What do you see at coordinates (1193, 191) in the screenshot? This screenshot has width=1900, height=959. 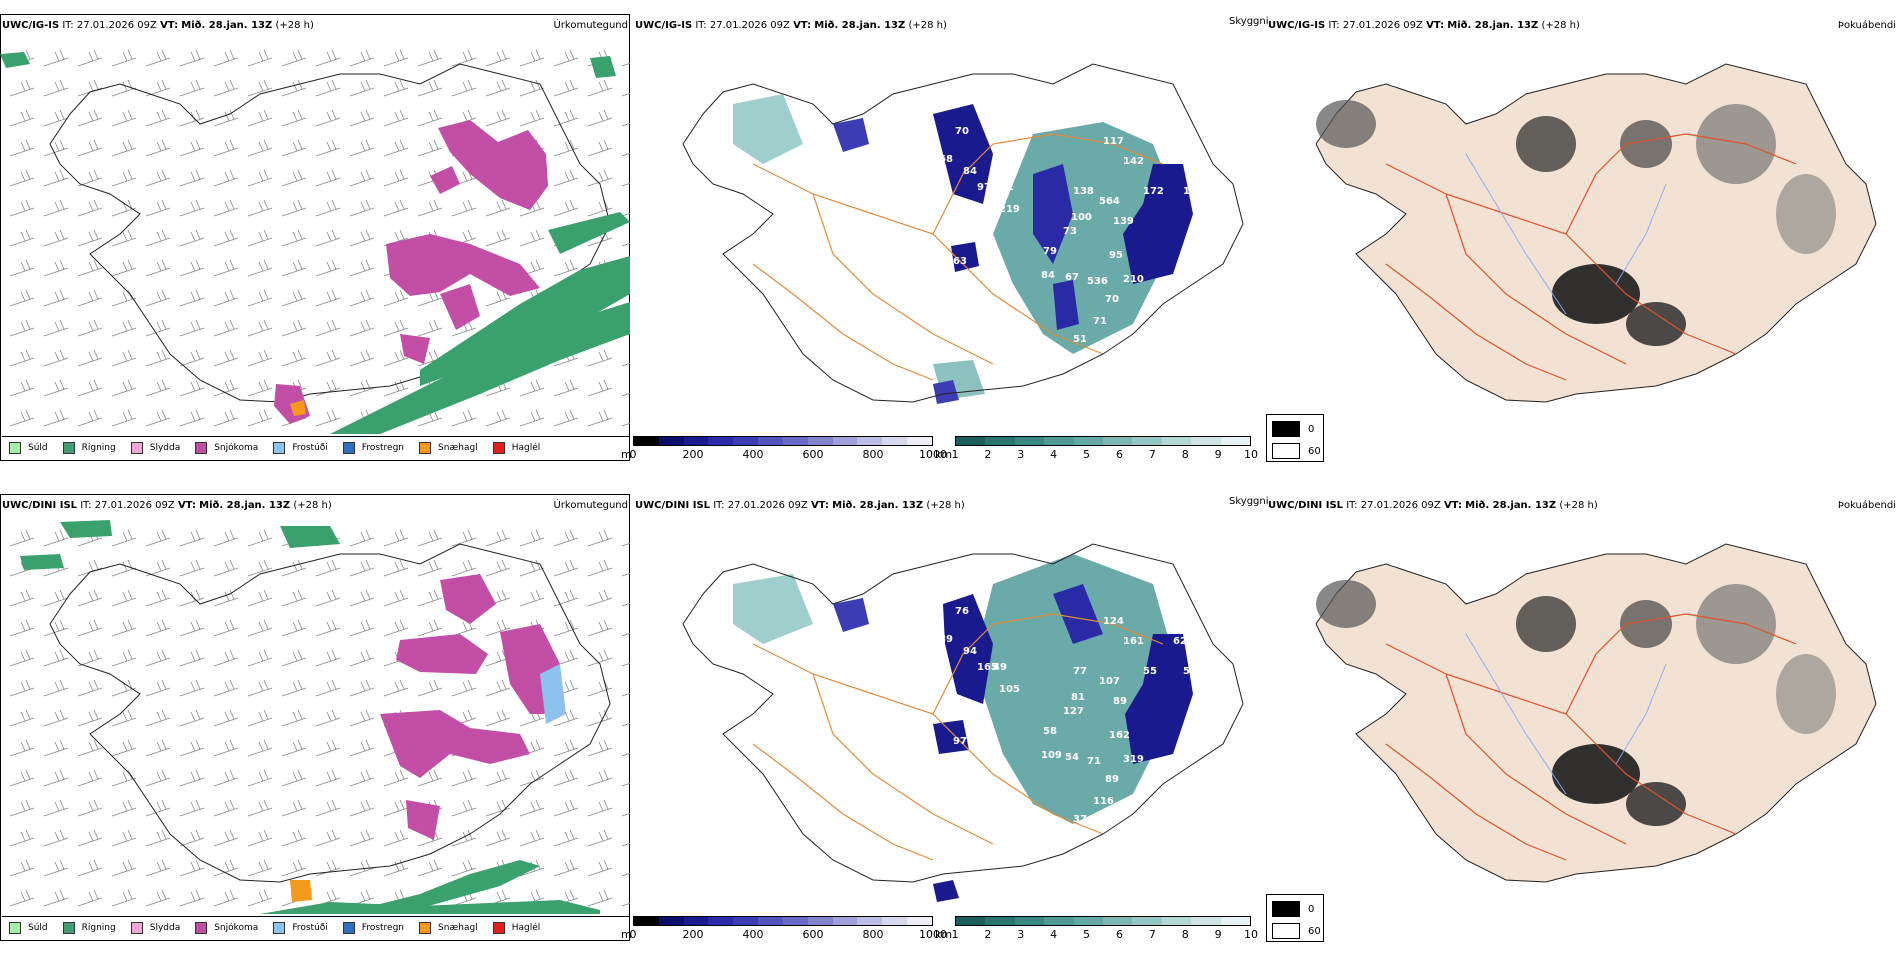 I see `cloud-base-label: 129` at bounding box center [1193, 191].